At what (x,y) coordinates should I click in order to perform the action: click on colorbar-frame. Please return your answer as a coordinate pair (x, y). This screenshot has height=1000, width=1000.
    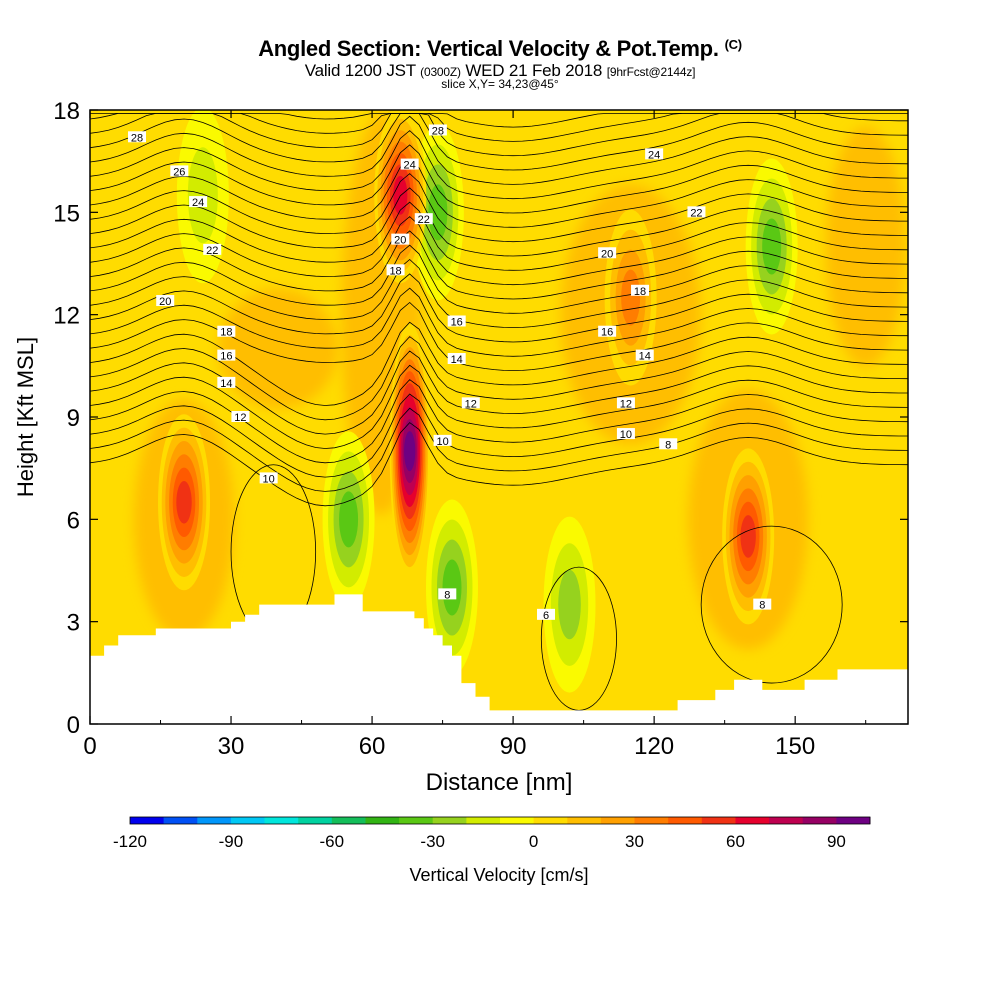
    Looking at the image, I should click on (500, 820).